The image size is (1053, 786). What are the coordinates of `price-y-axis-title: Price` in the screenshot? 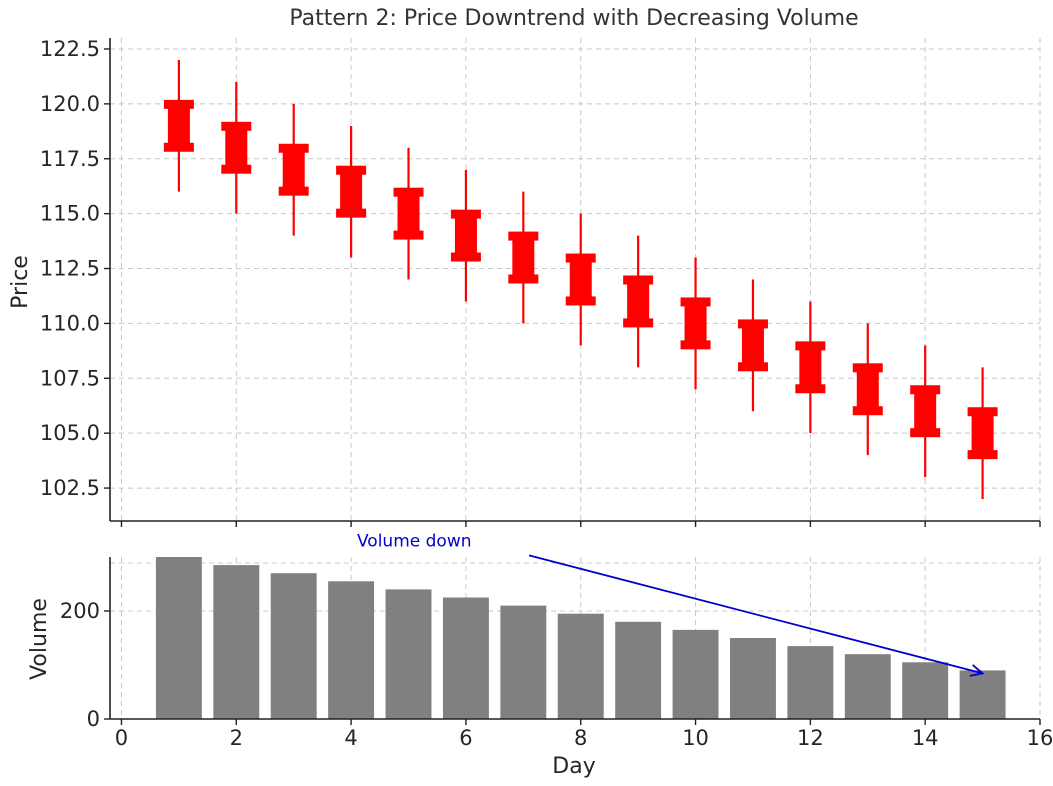 It's located at (20, 282).